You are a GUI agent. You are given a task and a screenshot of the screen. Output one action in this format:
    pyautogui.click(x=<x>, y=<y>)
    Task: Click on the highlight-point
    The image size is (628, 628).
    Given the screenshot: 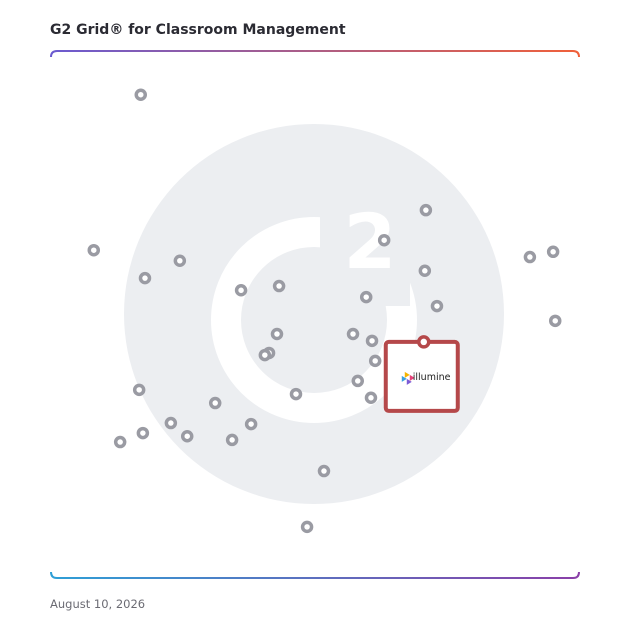 What is the action you would take?
    pyautogui.click(x=424, y=342)
    